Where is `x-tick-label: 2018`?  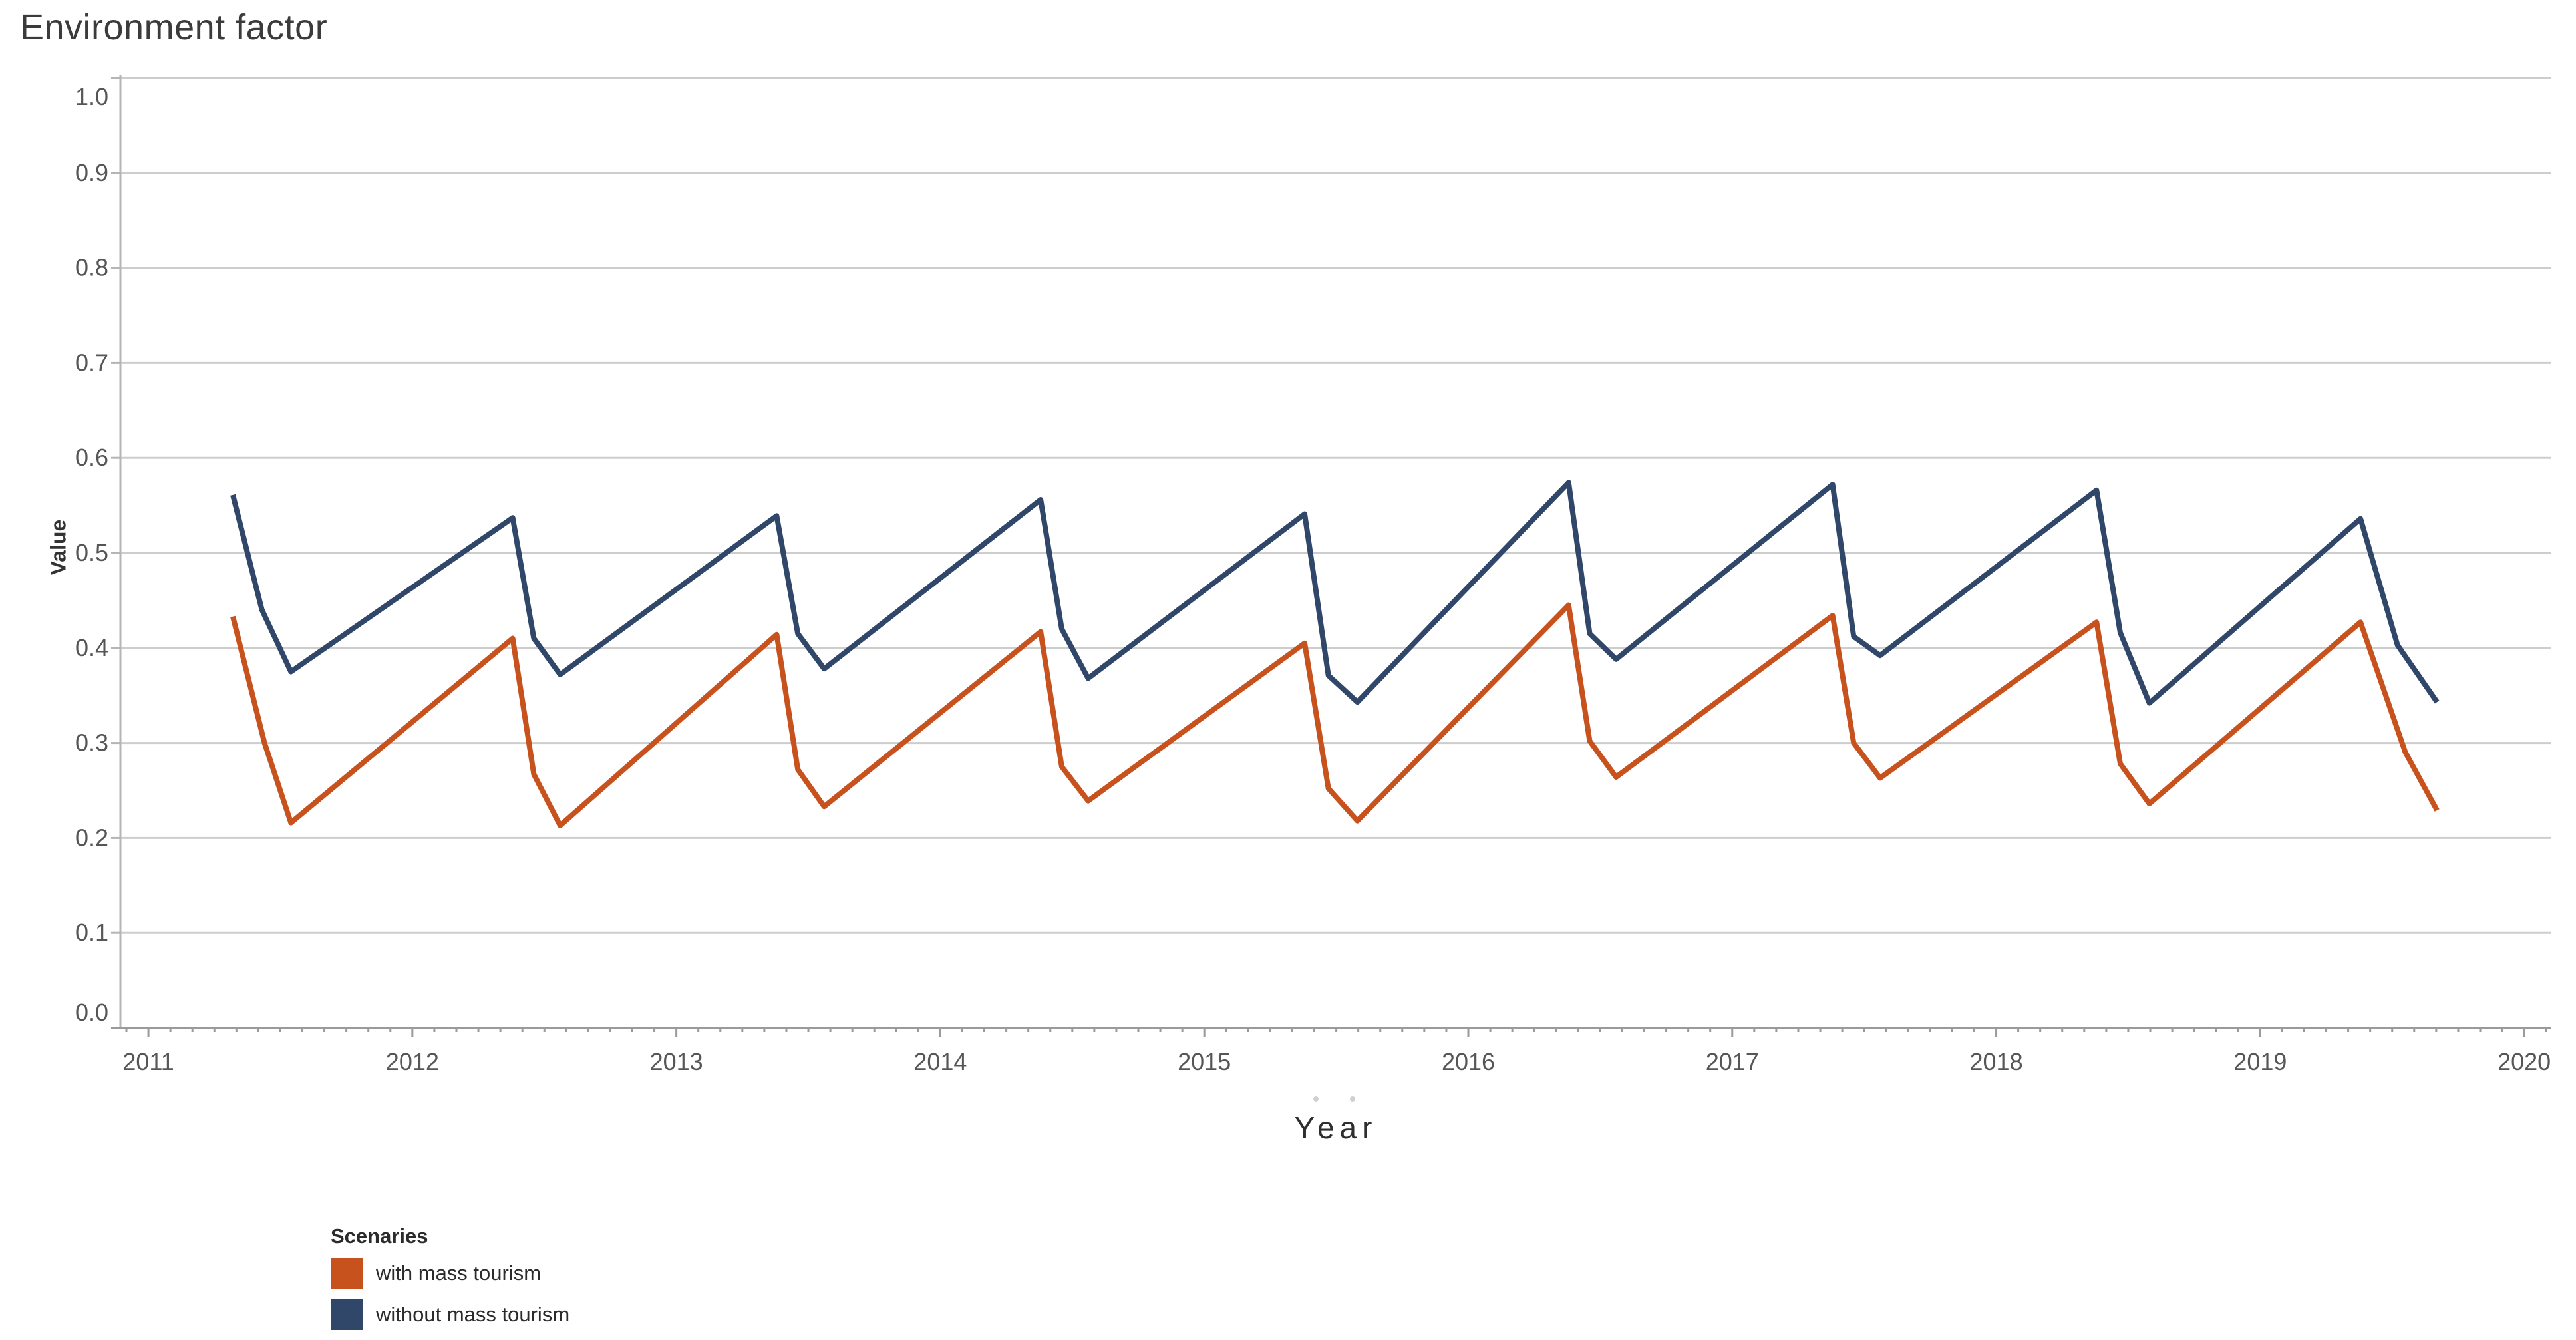
x-tick-label: 2018 is located at coordinates (1996, 1061).